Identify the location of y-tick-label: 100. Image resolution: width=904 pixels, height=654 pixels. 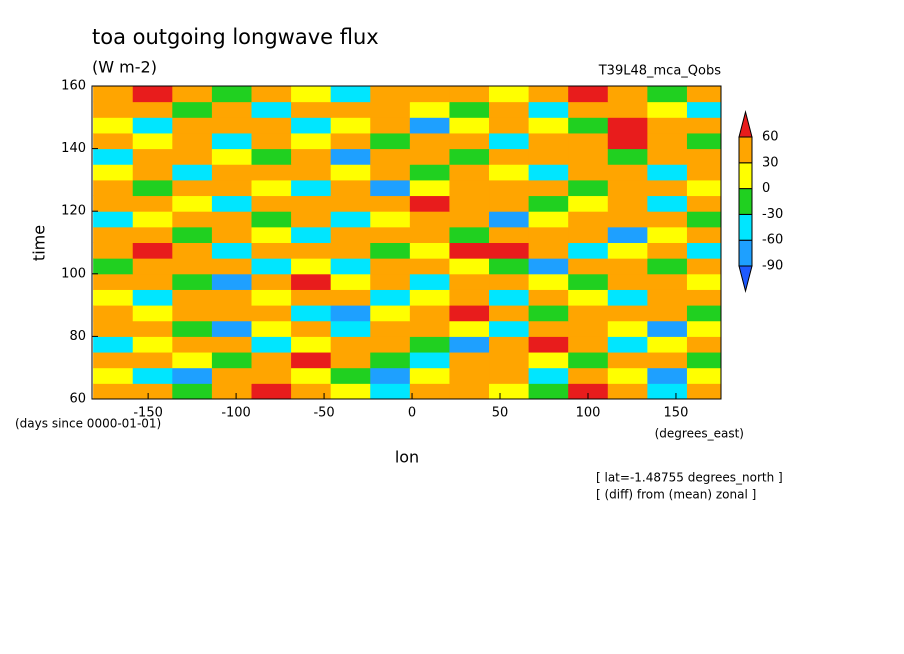
(73, 273).